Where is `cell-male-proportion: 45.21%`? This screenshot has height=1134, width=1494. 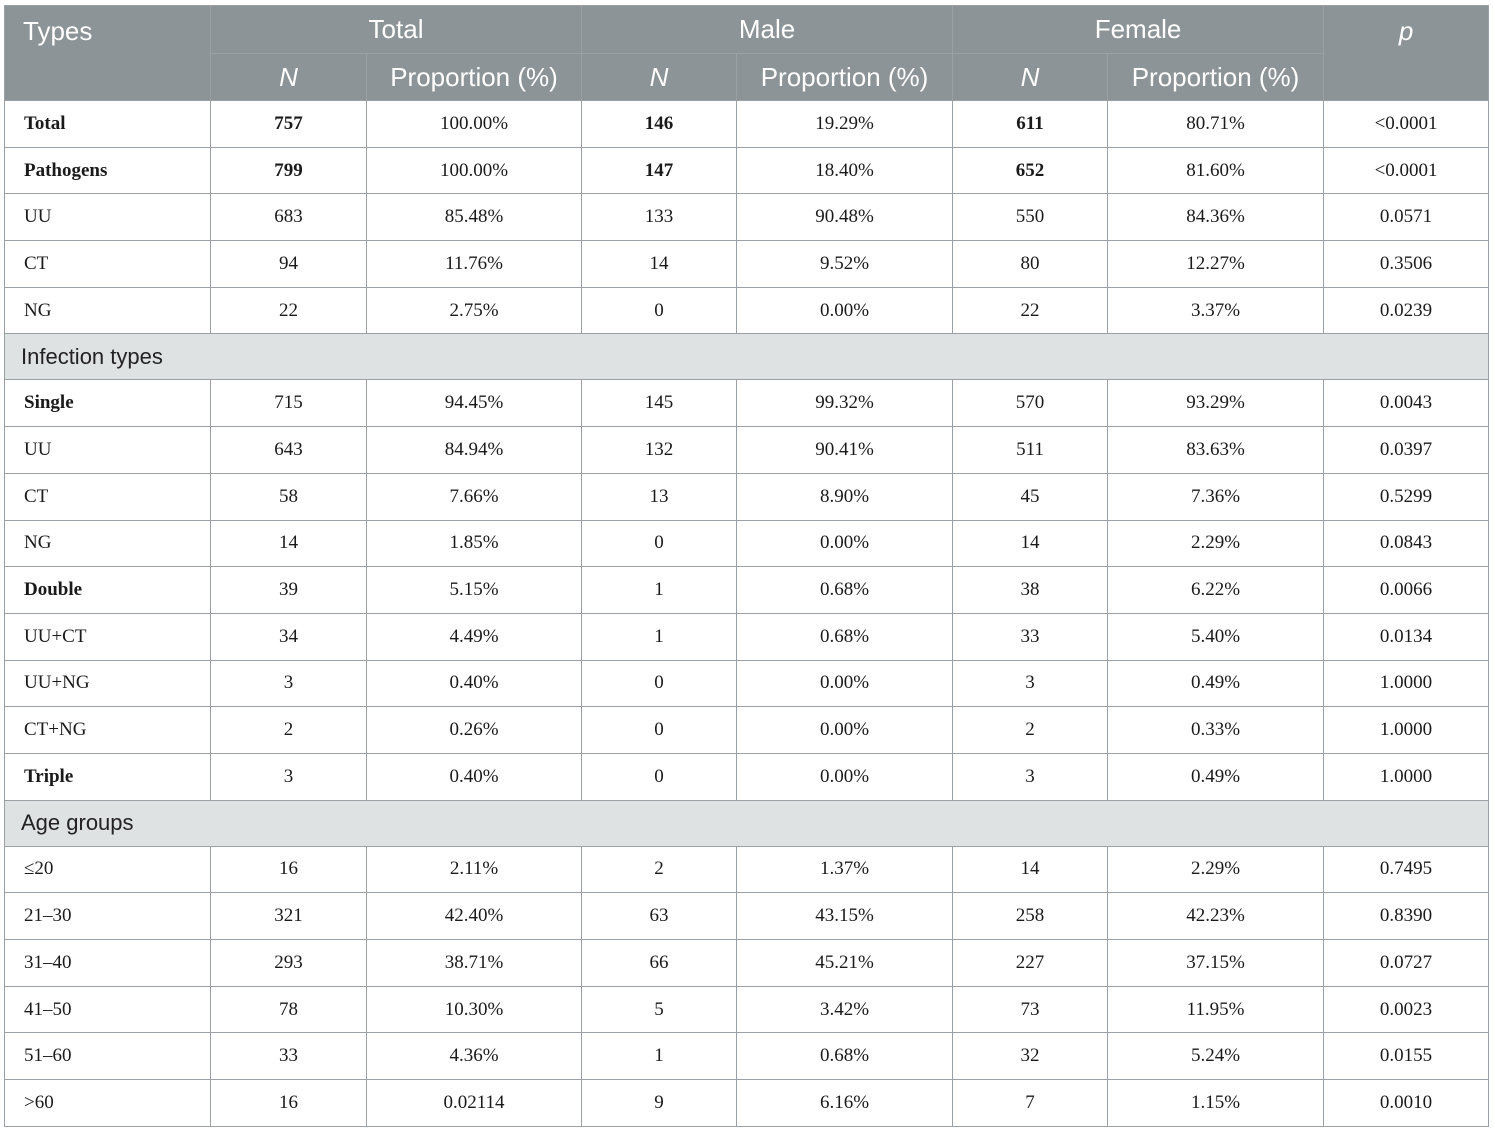
cell-male-proportion: 45.21% is located at coordinates (845, 963).